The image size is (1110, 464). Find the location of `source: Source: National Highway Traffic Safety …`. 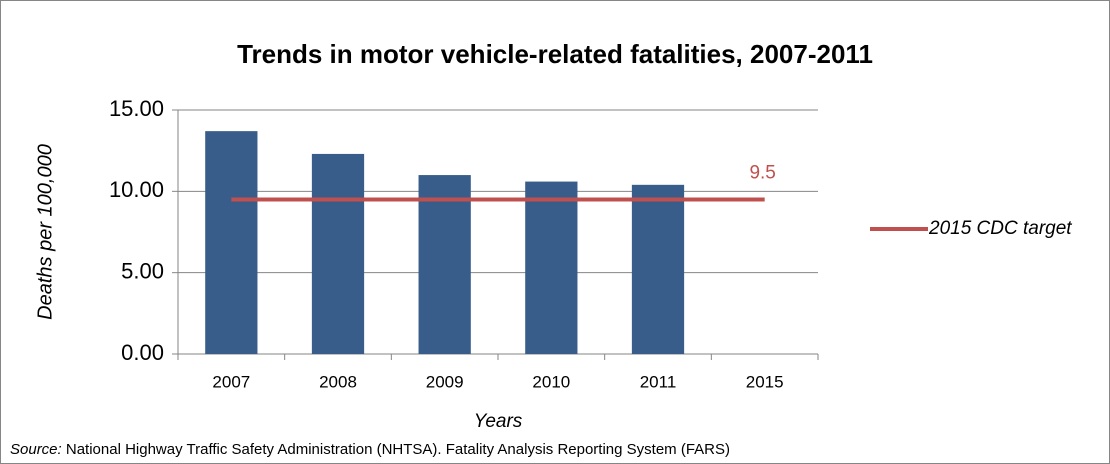

source: Source: National Highway Traffic Safety … is located at coordinates (370, 449).